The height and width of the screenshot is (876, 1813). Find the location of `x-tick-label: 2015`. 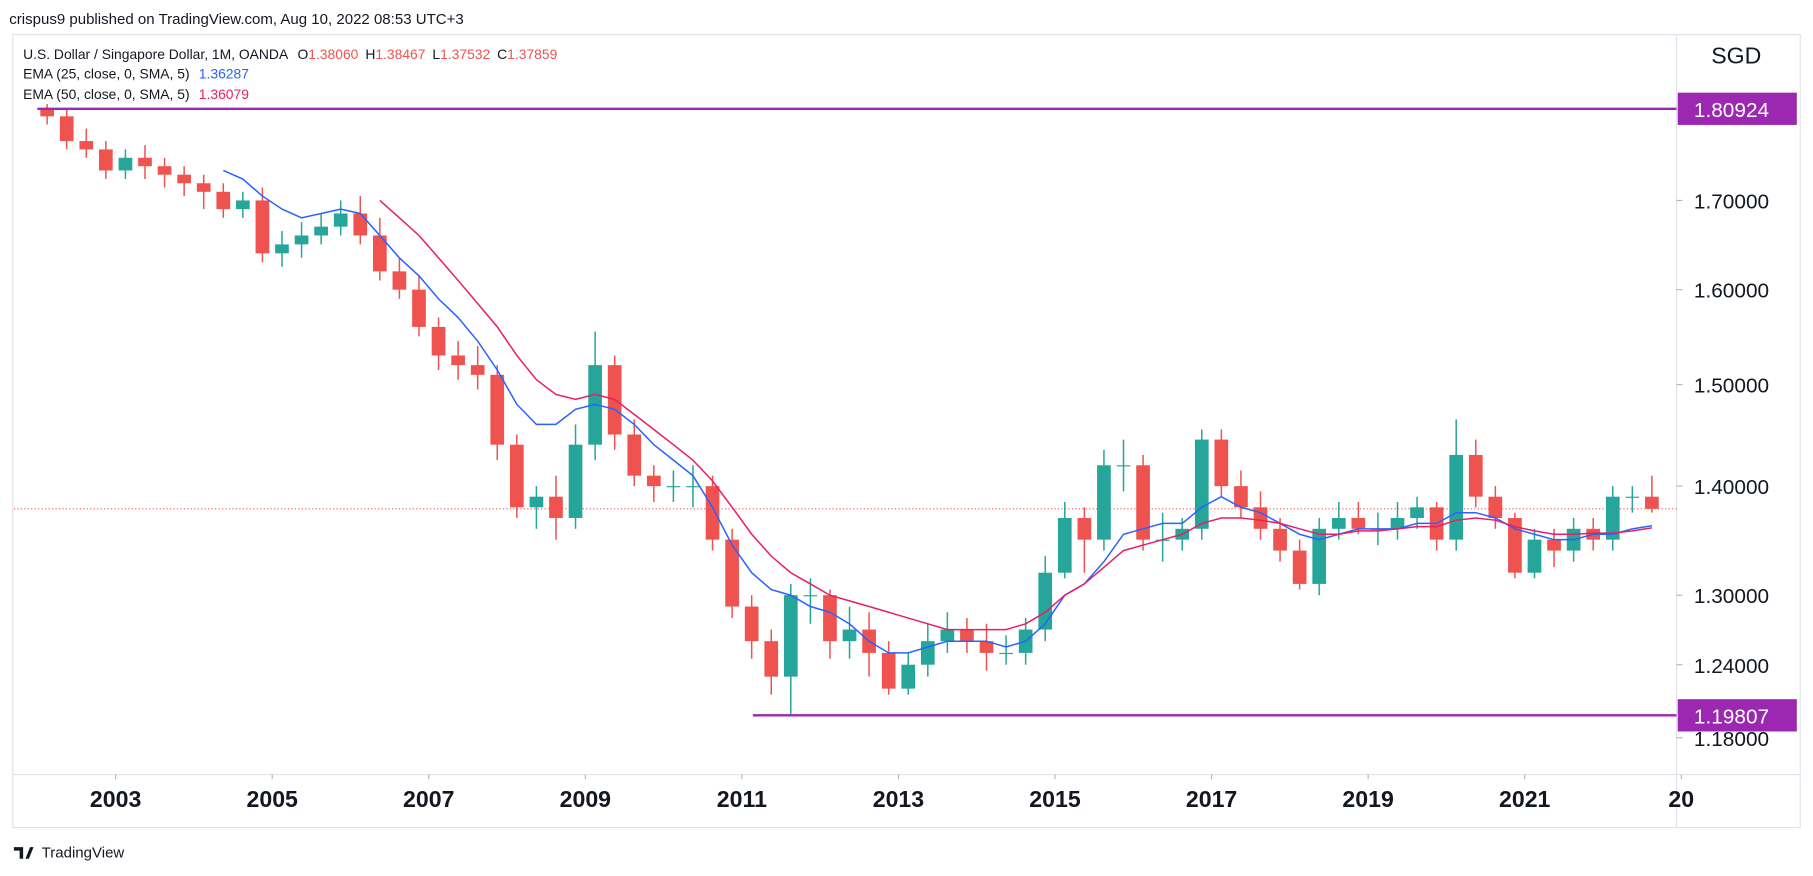

x-tick-label: 2015 is located at coordinates (1055, 799).